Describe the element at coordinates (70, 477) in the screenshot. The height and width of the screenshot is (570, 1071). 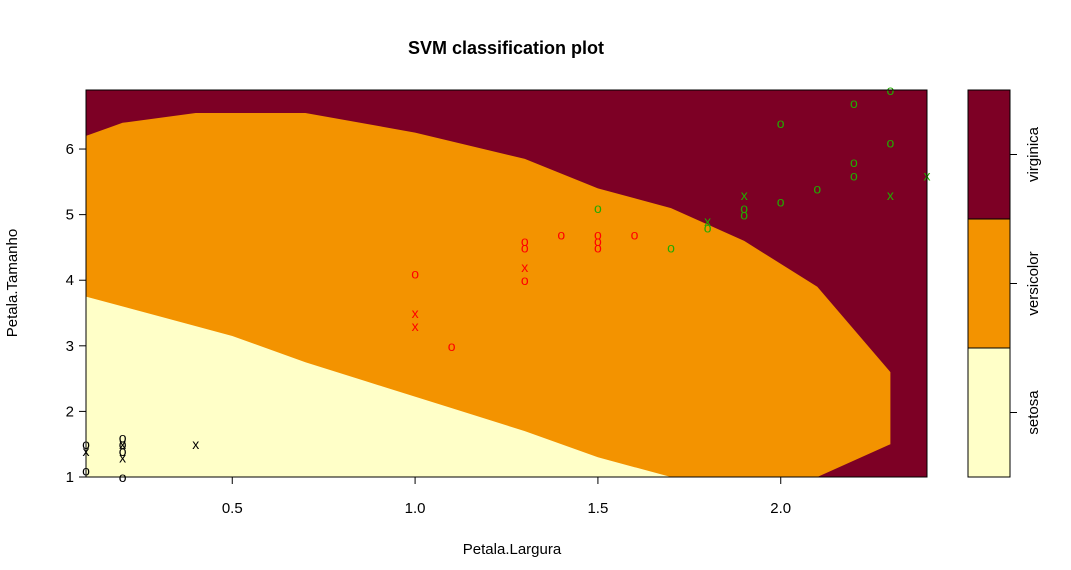
I see `y-tick-label: 1` at that location.